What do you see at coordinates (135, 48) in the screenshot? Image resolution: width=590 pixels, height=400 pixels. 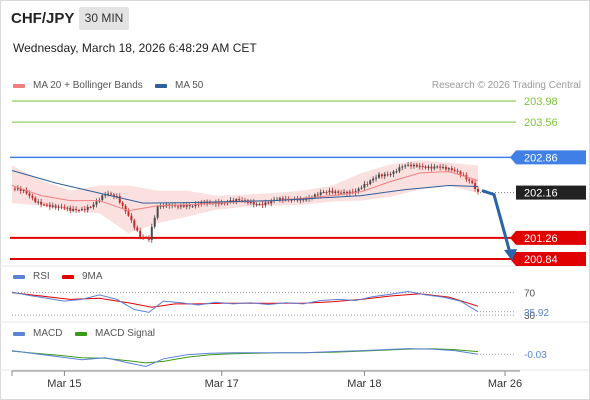 I see `timestamp: Wednesday, March 18, 2026 6:48:29 AM CET` at bounding box center [135, 48].